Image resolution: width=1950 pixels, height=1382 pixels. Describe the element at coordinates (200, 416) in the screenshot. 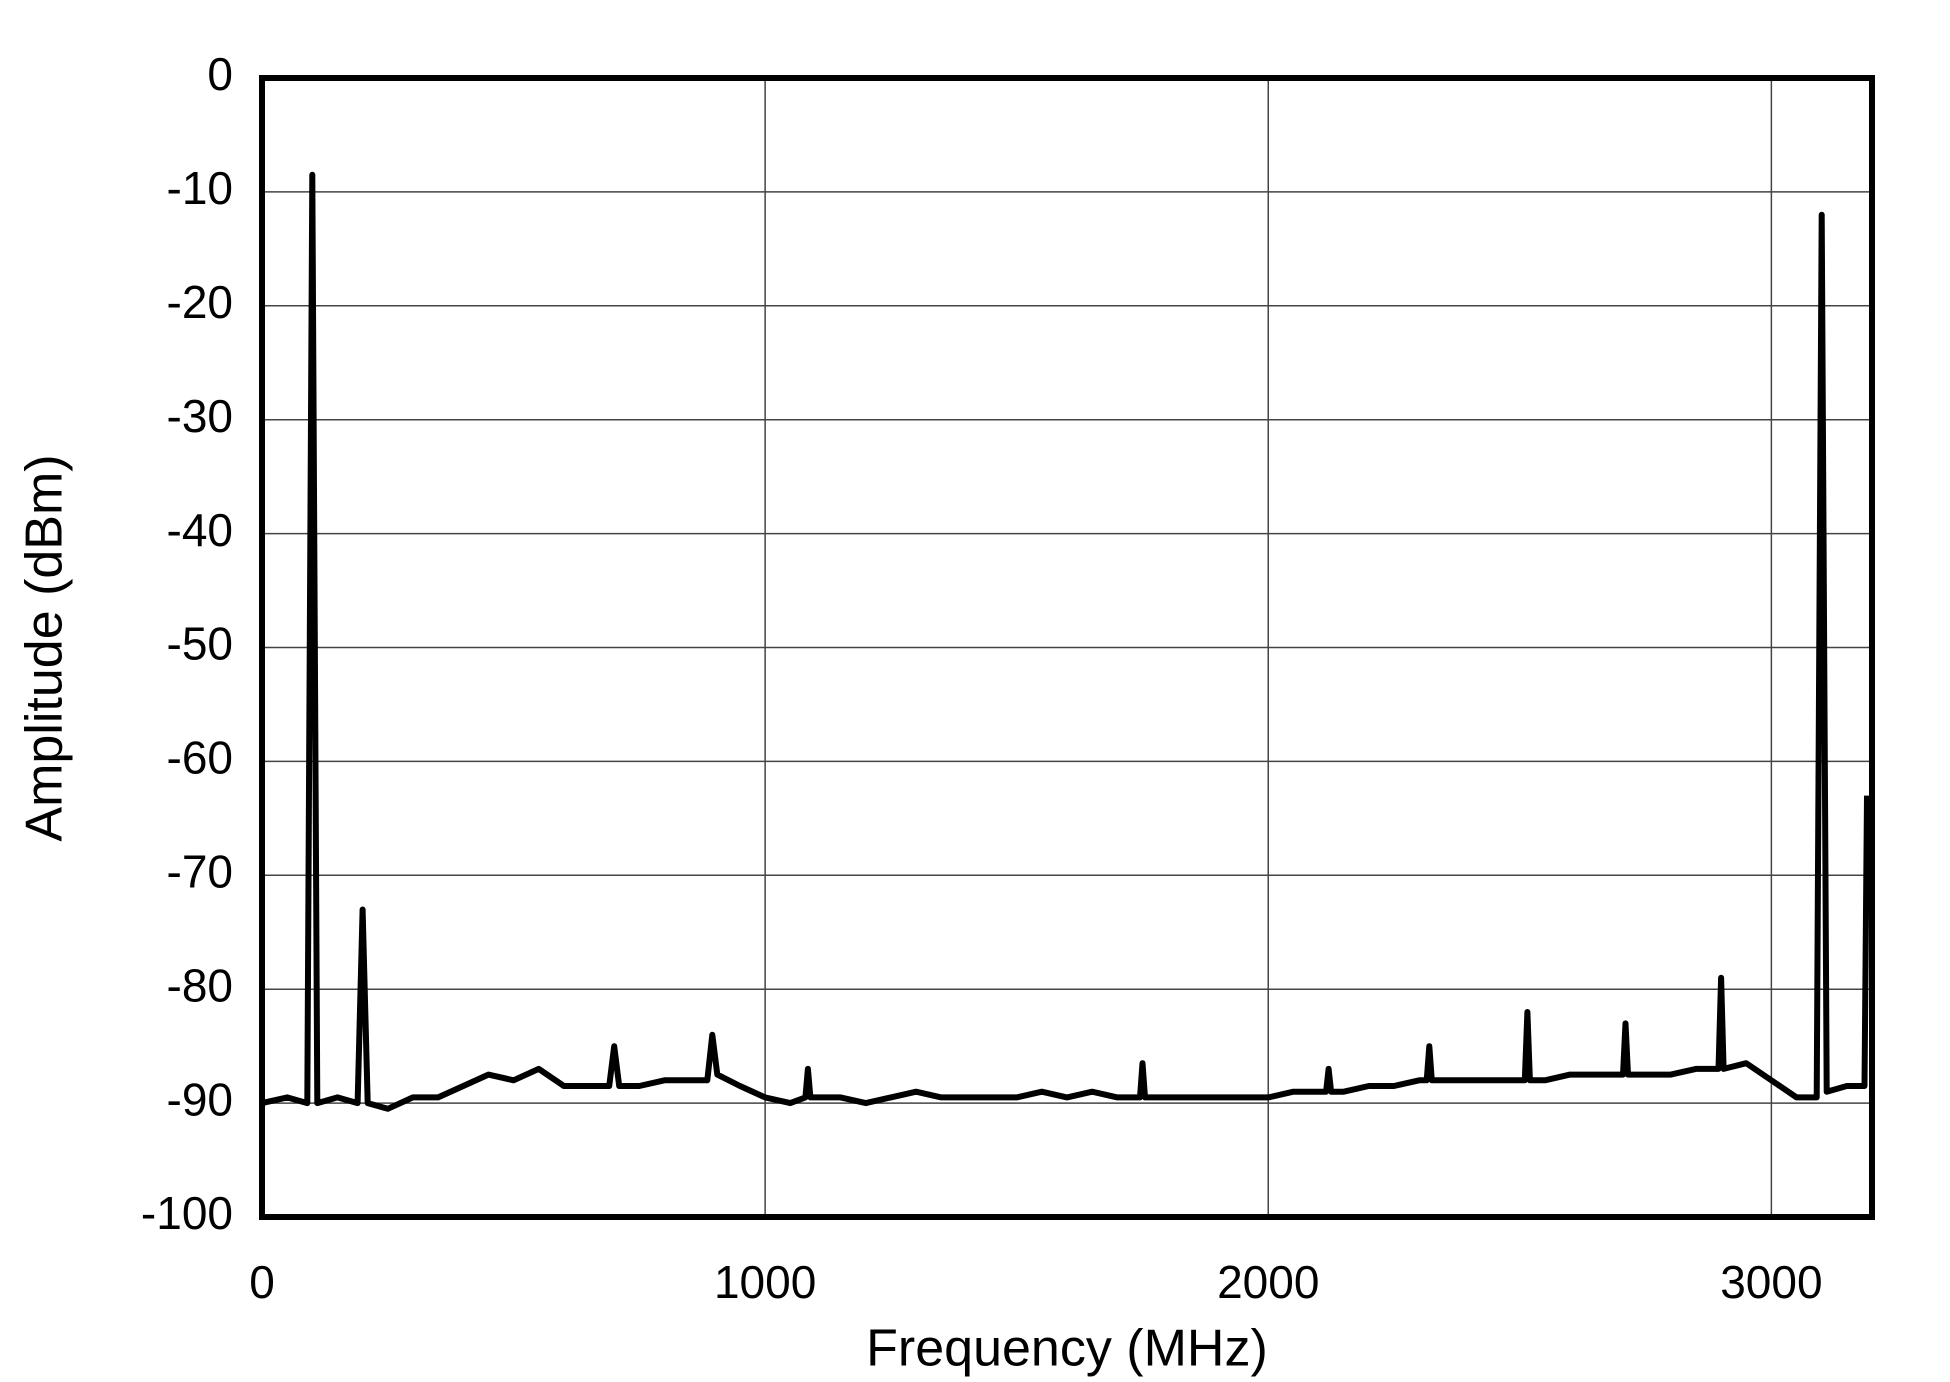

I see `y-tick-label: -30` at that location.